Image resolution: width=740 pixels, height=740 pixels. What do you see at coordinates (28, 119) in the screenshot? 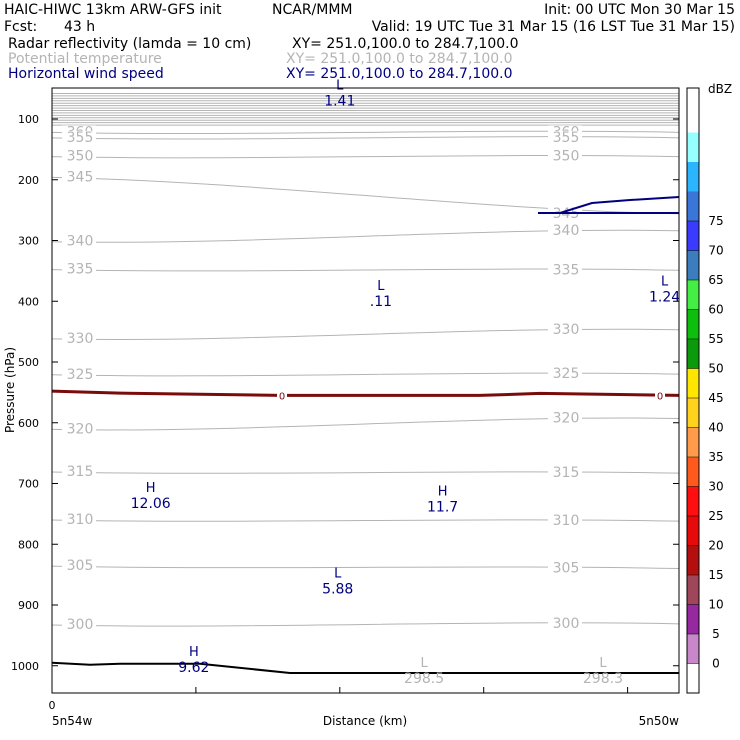
I see `y-tick-label: 100` at bounding box center [28, 119].